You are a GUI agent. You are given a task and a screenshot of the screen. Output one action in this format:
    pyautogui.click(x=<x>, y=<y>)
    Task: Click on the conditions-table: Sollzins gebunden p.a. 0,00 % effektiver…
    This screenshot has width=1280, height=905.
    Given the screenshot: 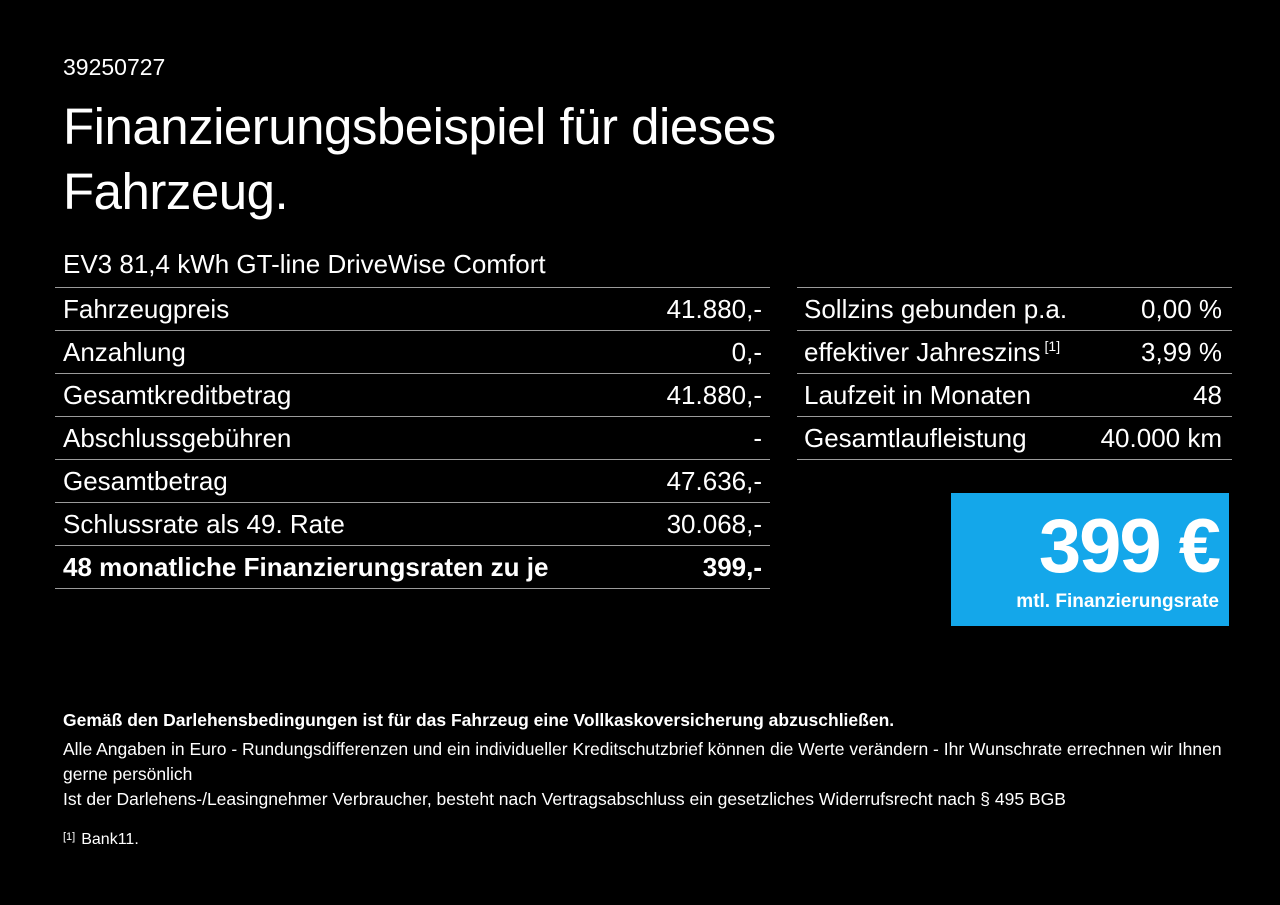 What is the action you would take?
    pyautogui.click(x=1014, y=373)
    